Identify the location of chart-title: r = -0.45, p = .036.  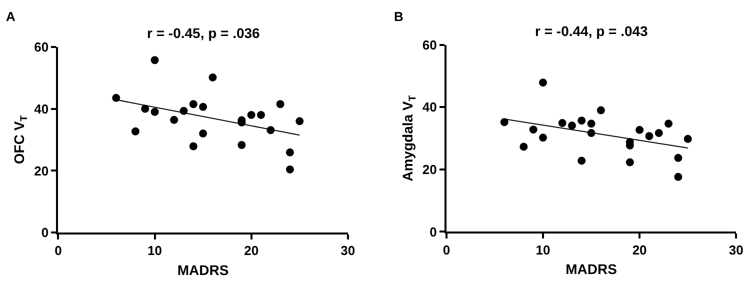
(203, 33).